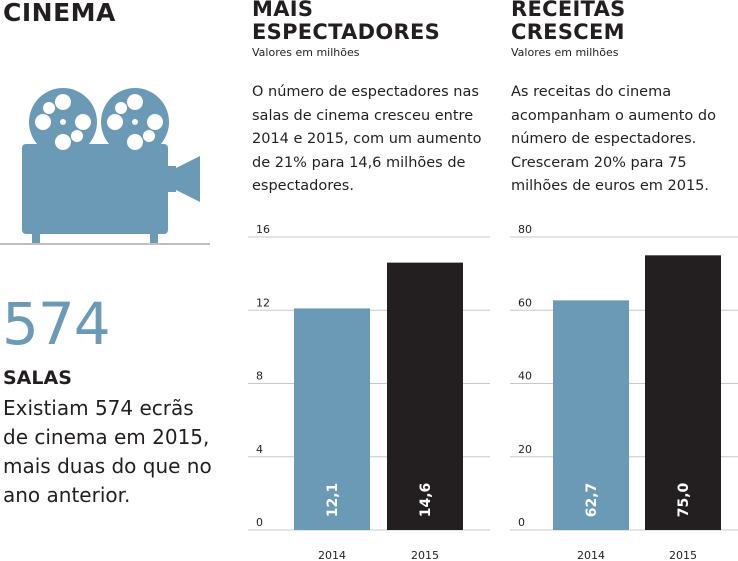  What do you see at coordinates (59, 13) in the screenshot?
I see `section-title: CINEMA` at bounding box center [59, 13].